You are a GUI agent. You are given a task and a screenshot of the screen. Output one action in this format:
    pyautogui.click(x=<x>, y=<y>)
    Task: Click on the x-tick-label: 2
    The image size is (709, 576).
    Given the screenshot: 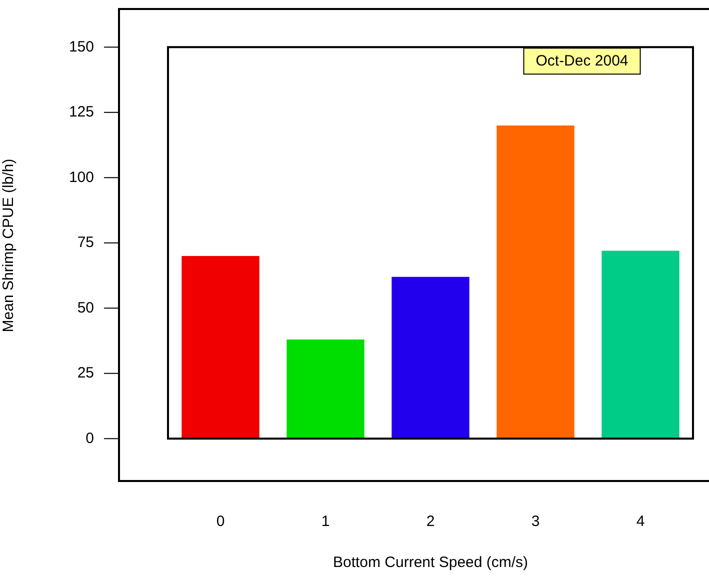 What is the action you would take?
    pyautogui.click(x=430, y=521)
    